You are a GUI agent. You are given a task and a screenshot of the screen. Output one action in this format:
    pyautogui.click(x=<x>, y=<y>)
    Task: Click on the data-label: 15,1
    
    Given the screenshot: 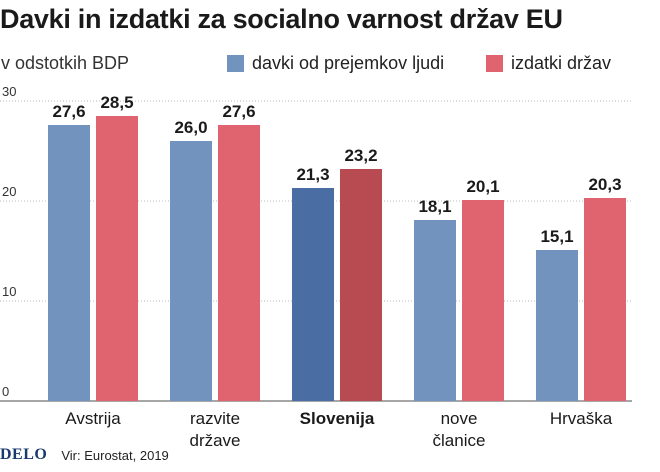 What is the action you would take?
    pyautogui.click(x=556, y=236)
    